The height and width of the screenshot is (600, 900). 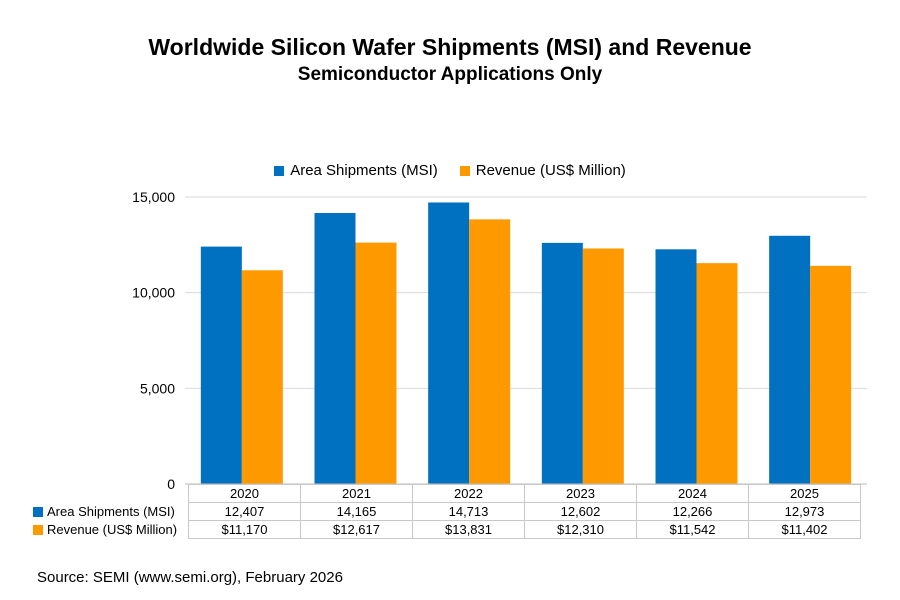 What do you see at coordinates (153, 293) in the screenshot?
I see `y-tick-label: 10,000` at bounding box center [153, 293].